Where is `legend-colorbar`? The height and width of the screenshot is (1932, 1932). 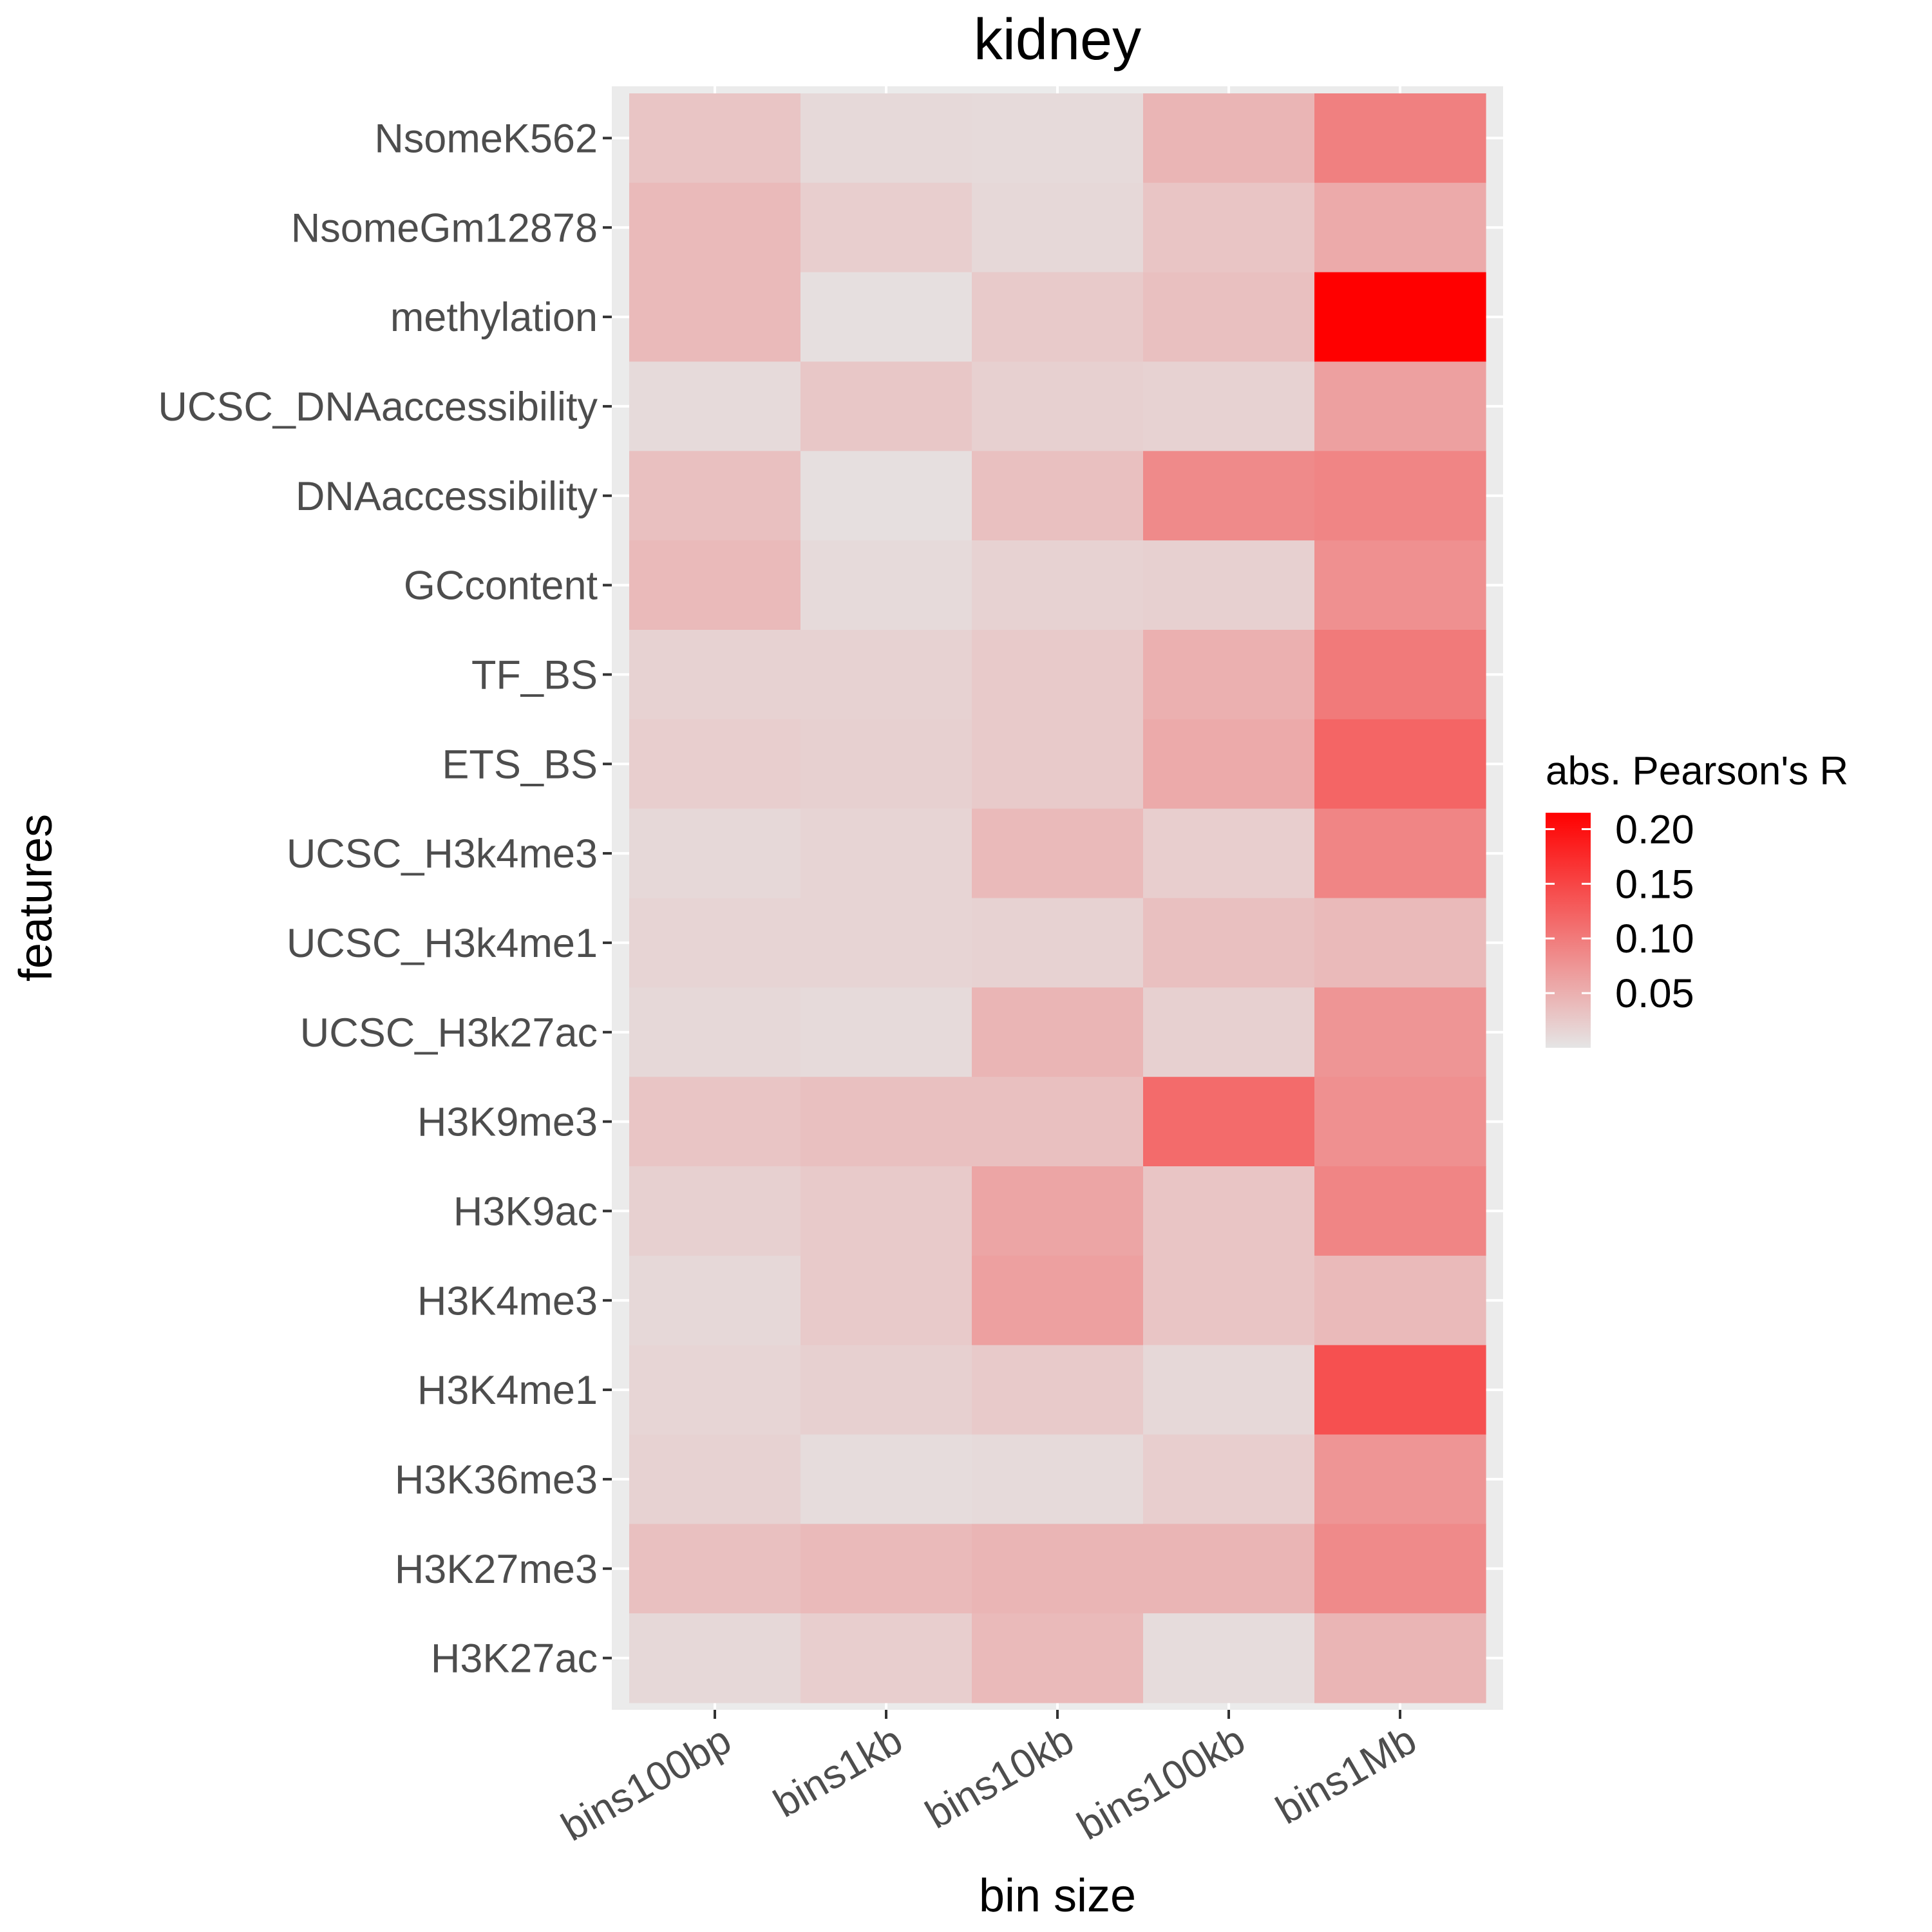 legend-colorbar is located at coordinates (1568, 931).